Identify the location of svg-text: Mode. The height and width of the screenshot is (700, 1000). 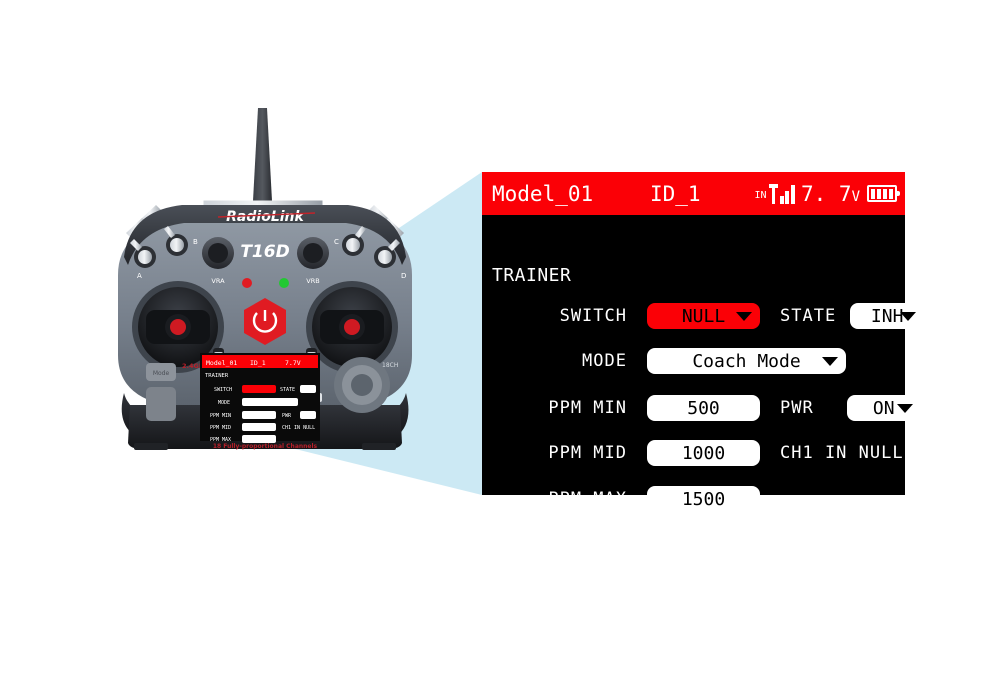
(161, 373).